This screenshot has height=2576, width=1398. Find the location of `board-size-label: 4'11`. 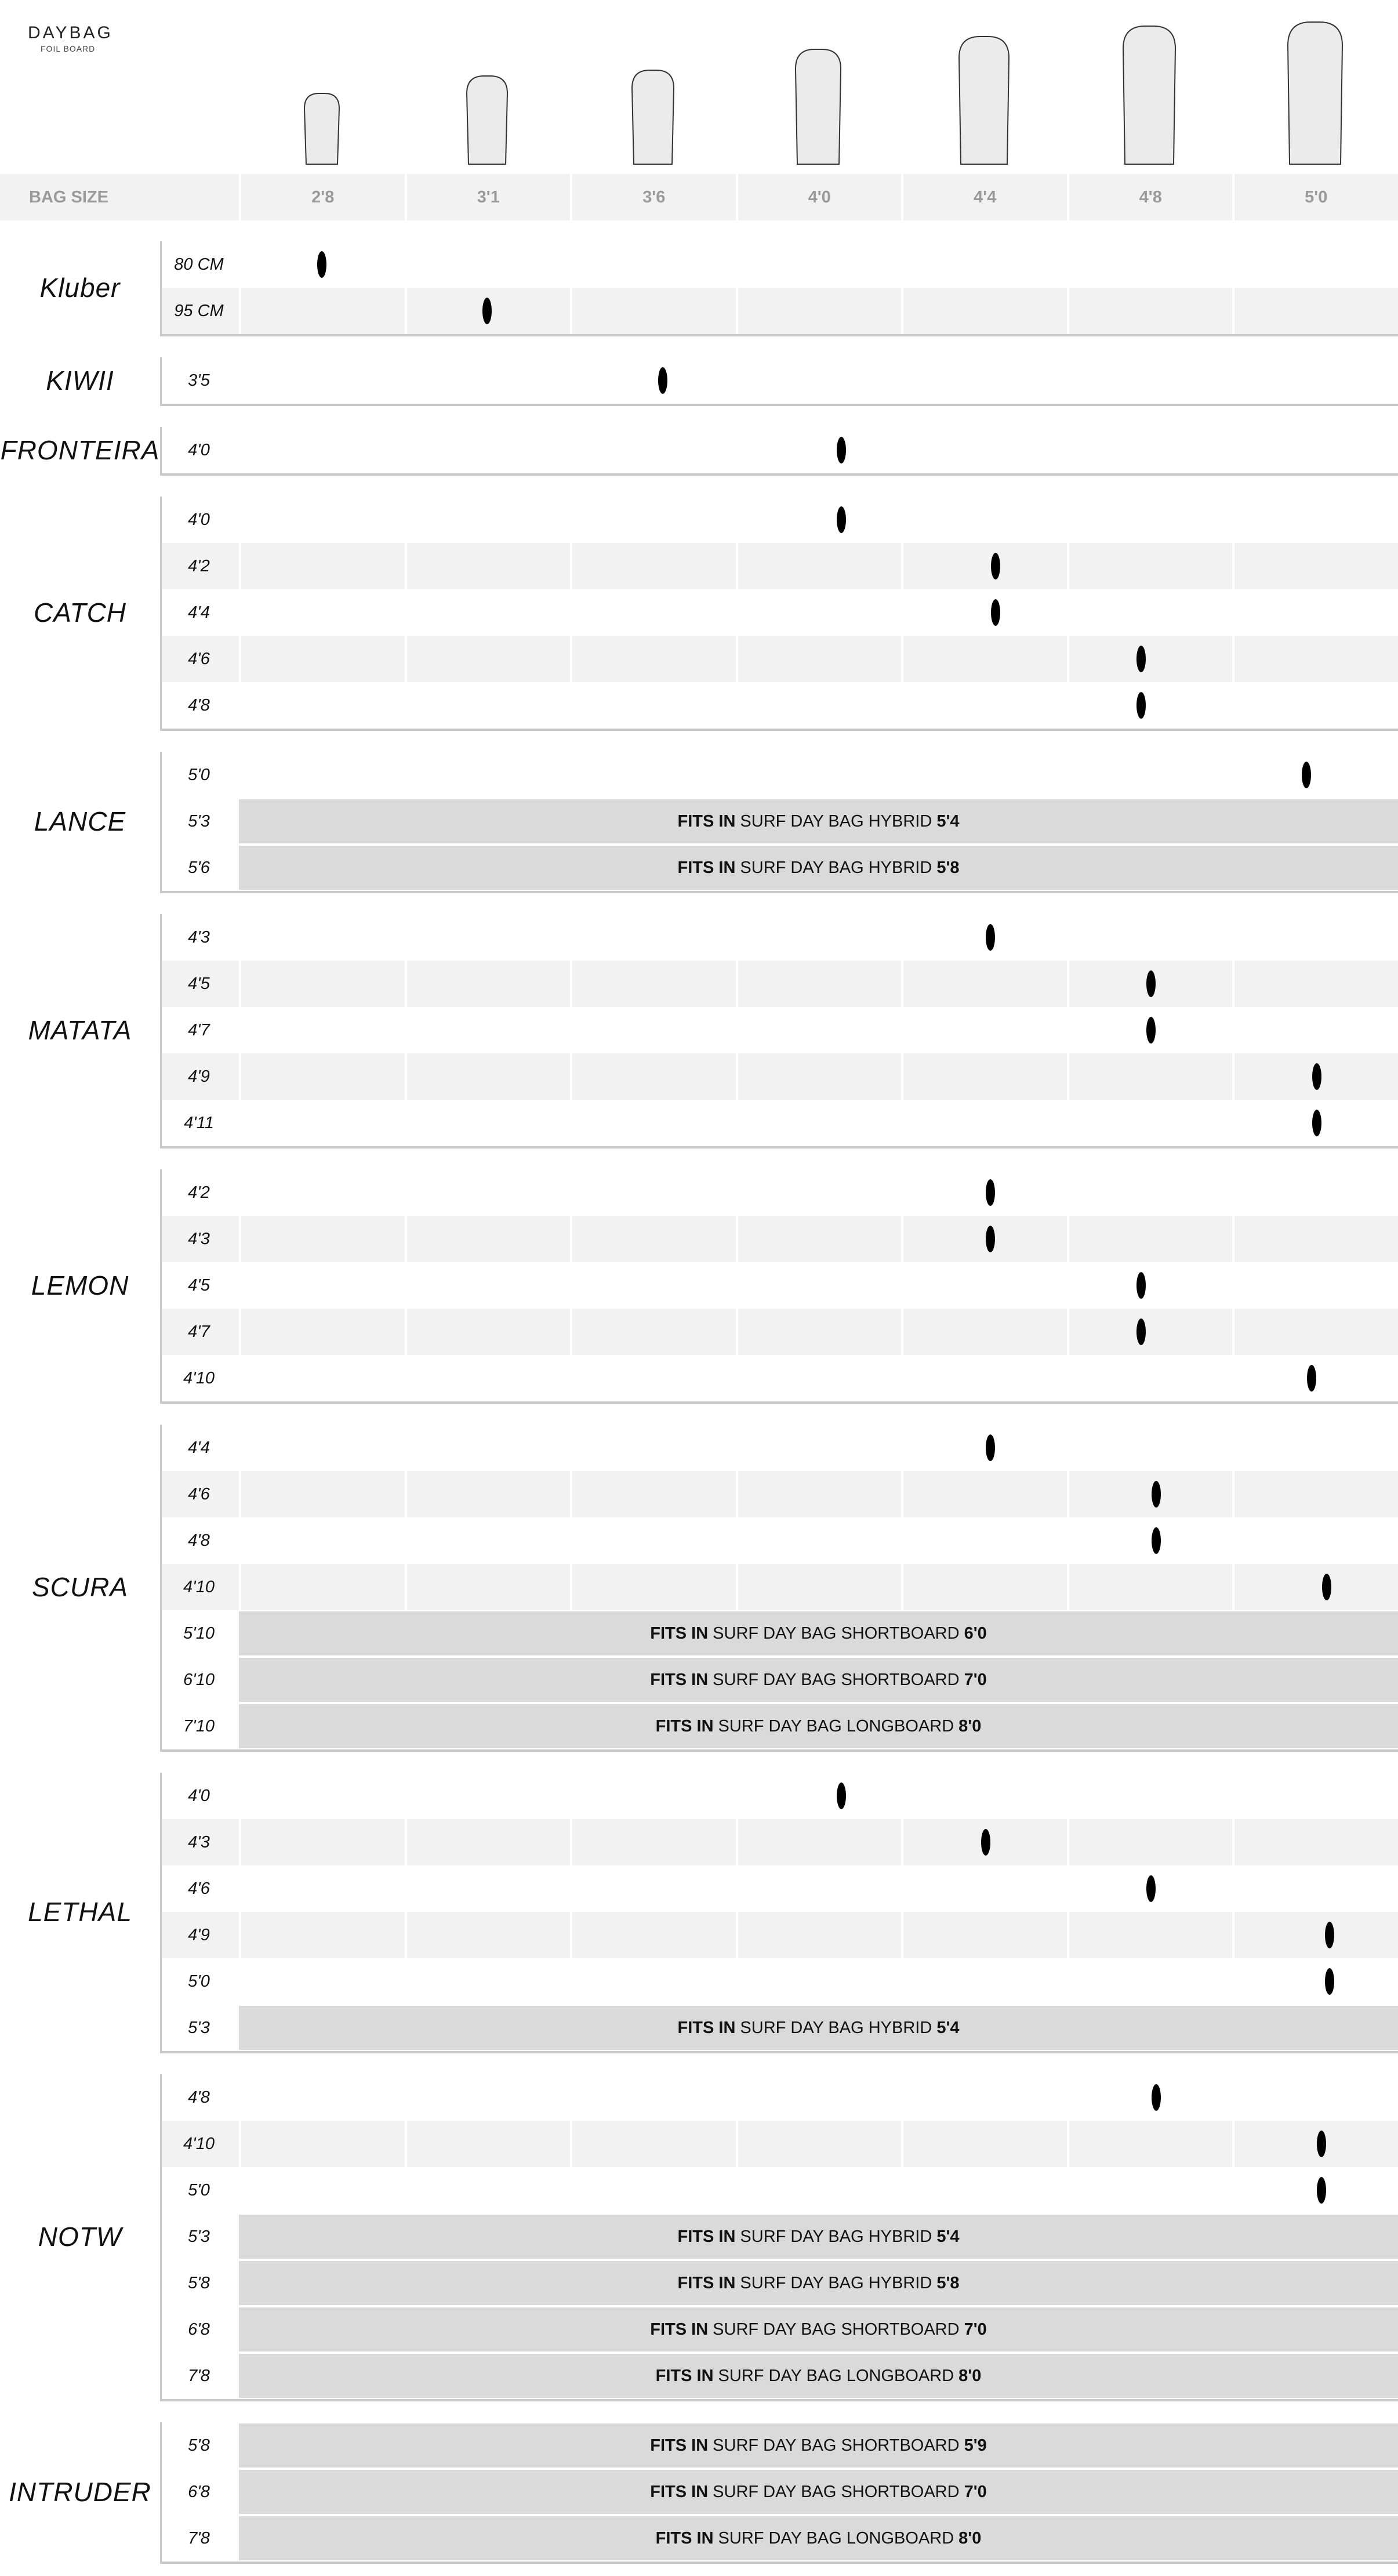

board-size-label: 4'11 is located at coordinates (199, 1122).